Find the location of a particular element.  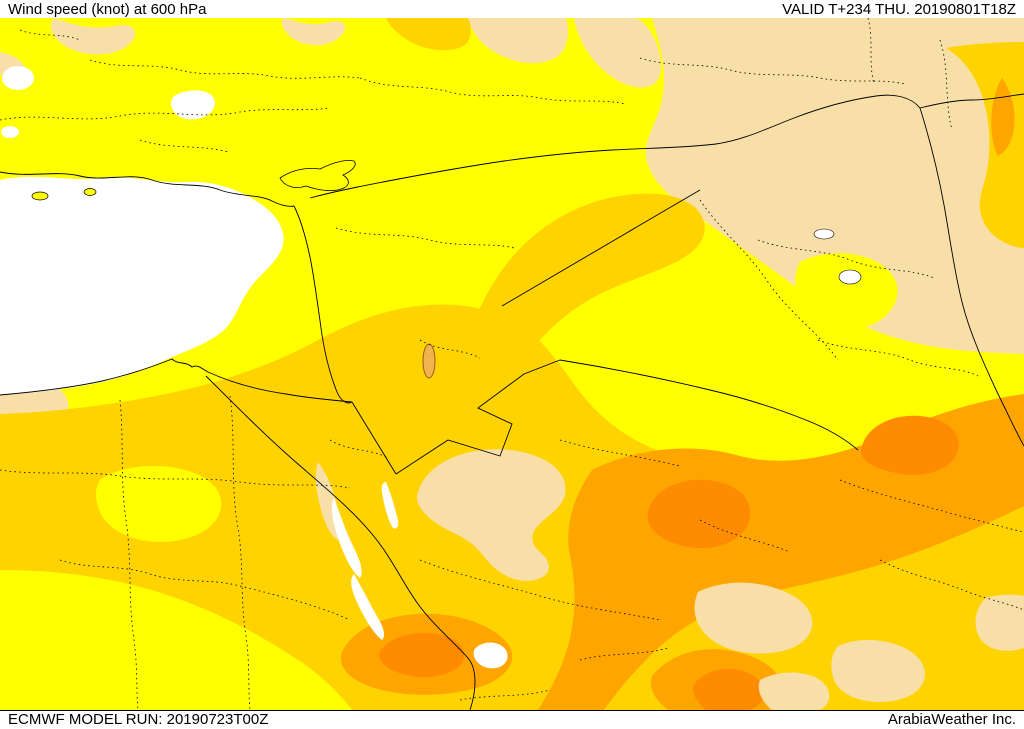

gulf-of-aqaba is located at coordinates (390, 505).